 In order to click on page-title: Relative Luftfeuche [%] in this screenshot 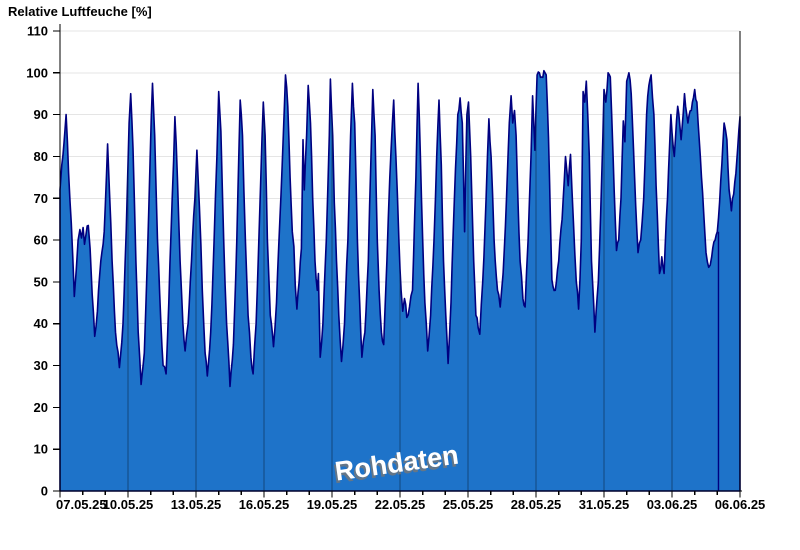, I will do `click(80, 11)`.